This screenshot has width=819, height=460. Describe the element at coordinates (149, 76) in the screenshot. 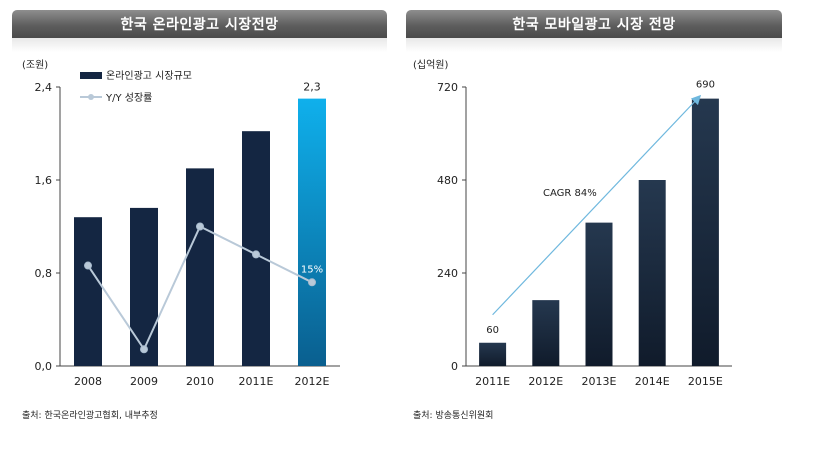

I see `legend-bar-label: 온라인광고 시장규모` at that location.